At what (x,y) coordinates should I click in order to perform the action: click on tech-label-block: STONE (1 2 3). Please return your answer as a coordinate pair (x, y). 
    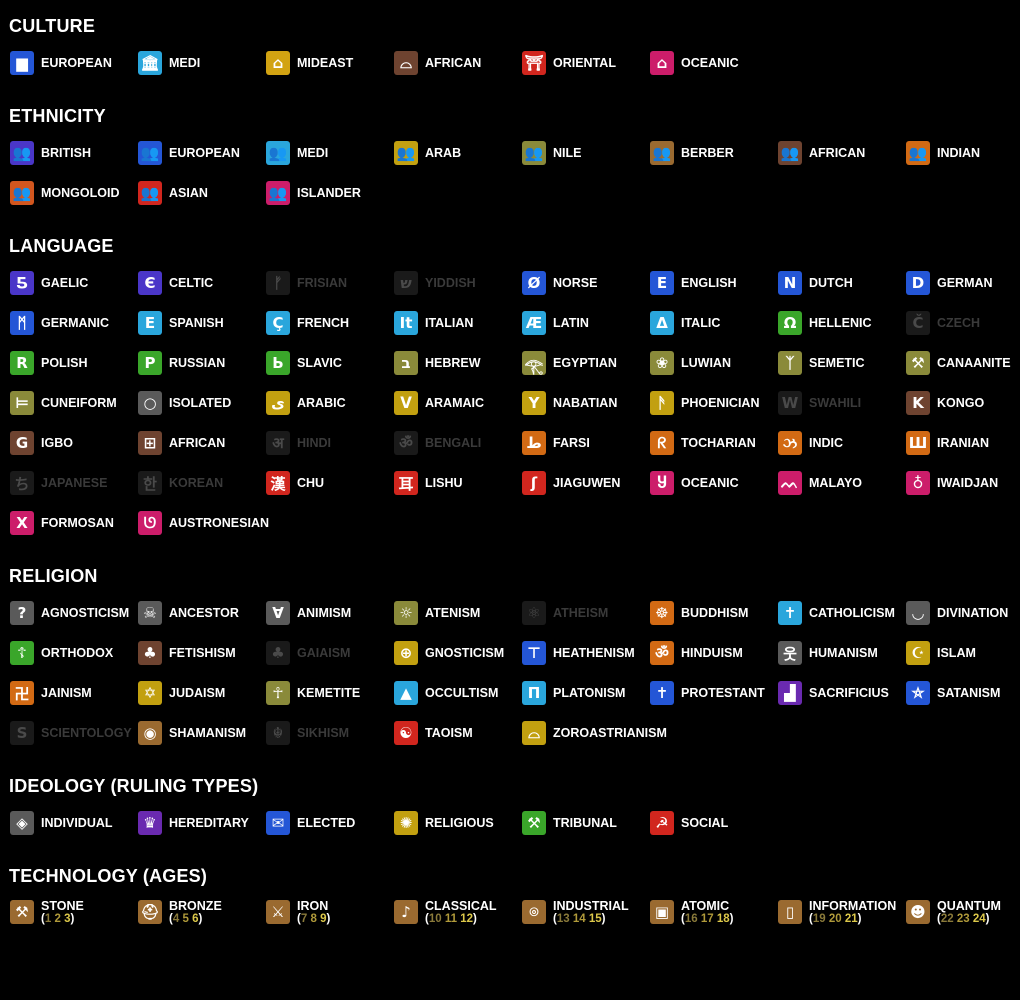
    Looking at the image, I should click on (62, 912).